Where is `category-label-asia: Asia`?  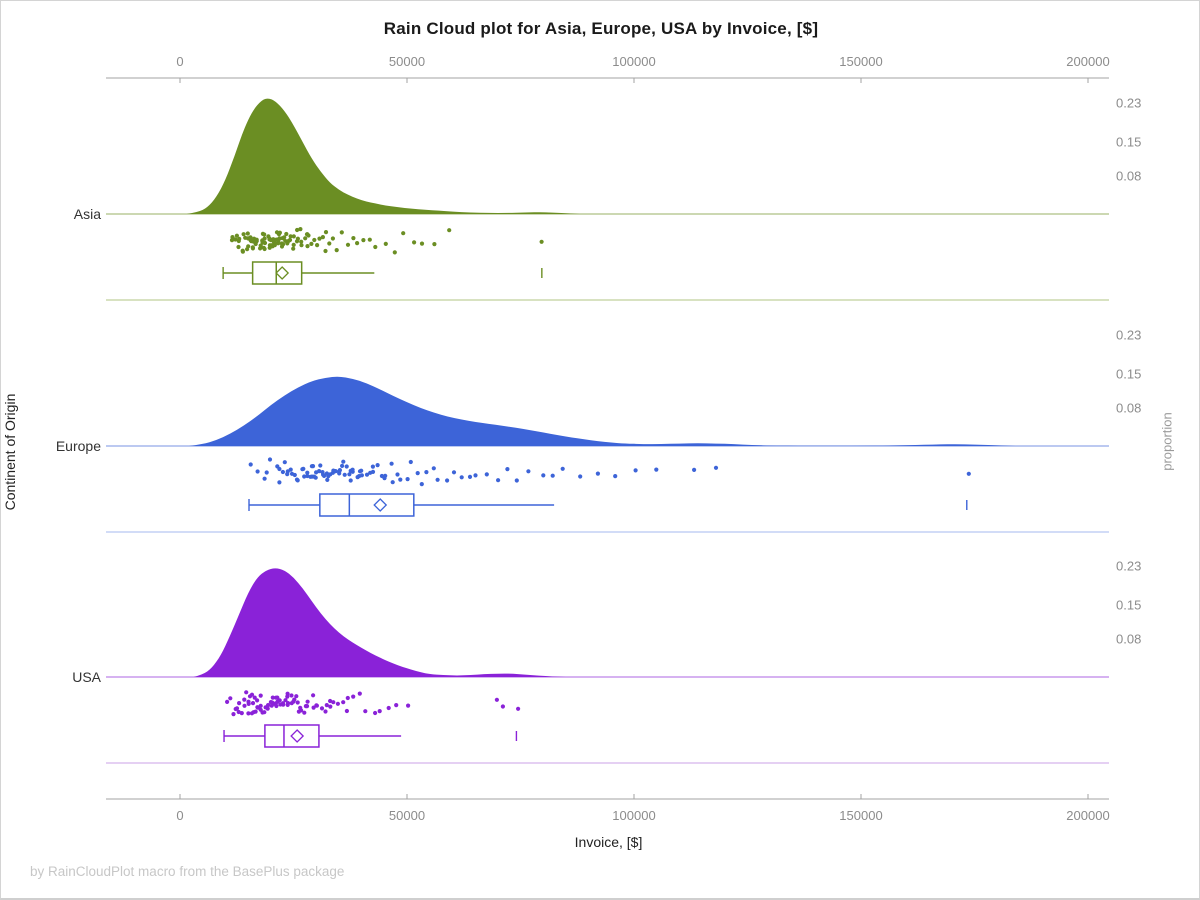 category-label-asia: Asia is located at coordinates (87, 214).